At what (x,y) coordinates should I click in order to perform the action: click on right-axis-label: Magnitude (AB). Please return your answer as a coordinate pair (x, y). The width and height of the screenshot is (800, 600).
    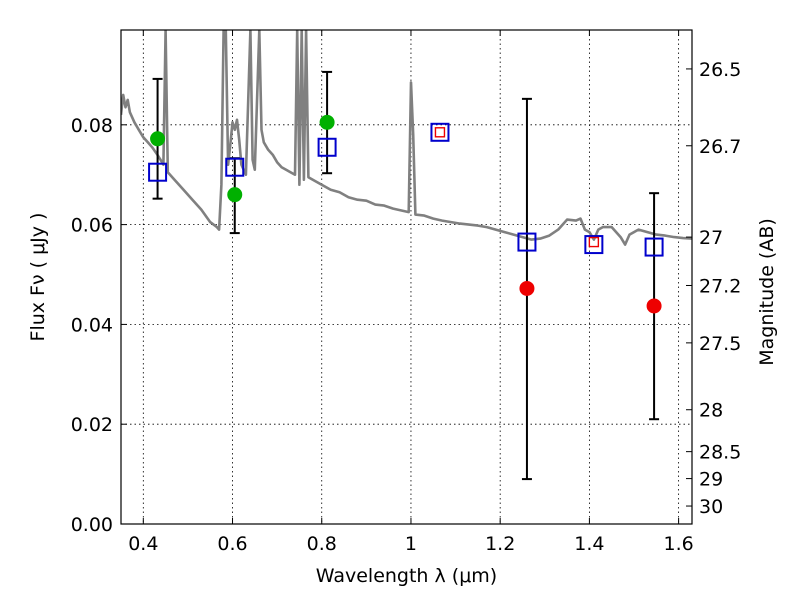
    Looking at the image, I should click on (767, 292).